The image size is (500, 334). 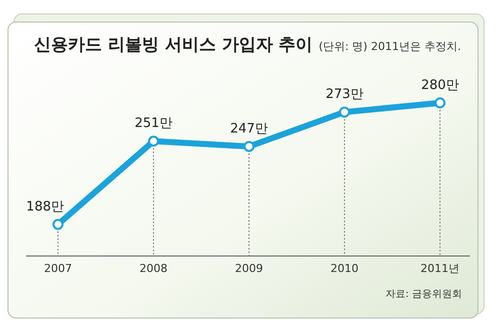 I want to click on chart-subtitle: (단위: 명) 2011년은 추정치., so click(x=389, y=46).